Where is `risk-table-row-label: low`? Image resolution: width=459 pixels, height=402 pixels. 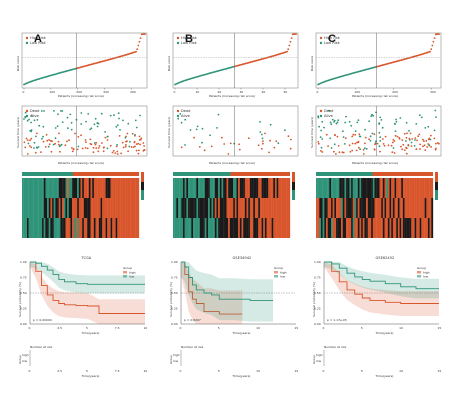
risk-table-row-label: low is located at coordinates (319, 361).